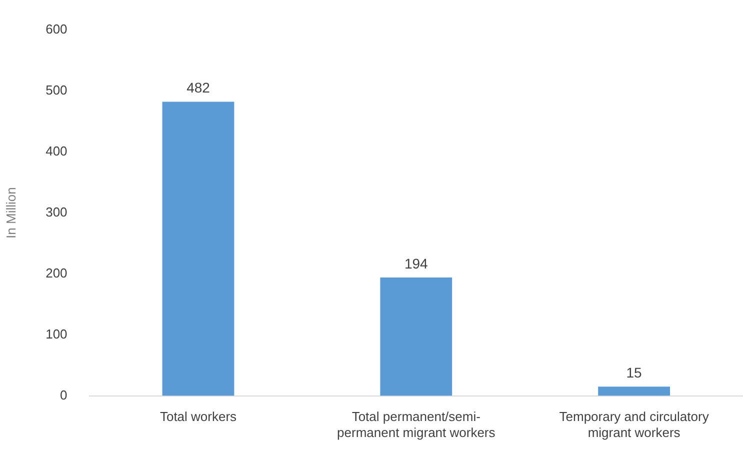 This screenshot has height=455, width=743. What do you see at coordinates (416, 263) in the screenshot?
I see `data-label: 194` at bounding box center [416, 263].